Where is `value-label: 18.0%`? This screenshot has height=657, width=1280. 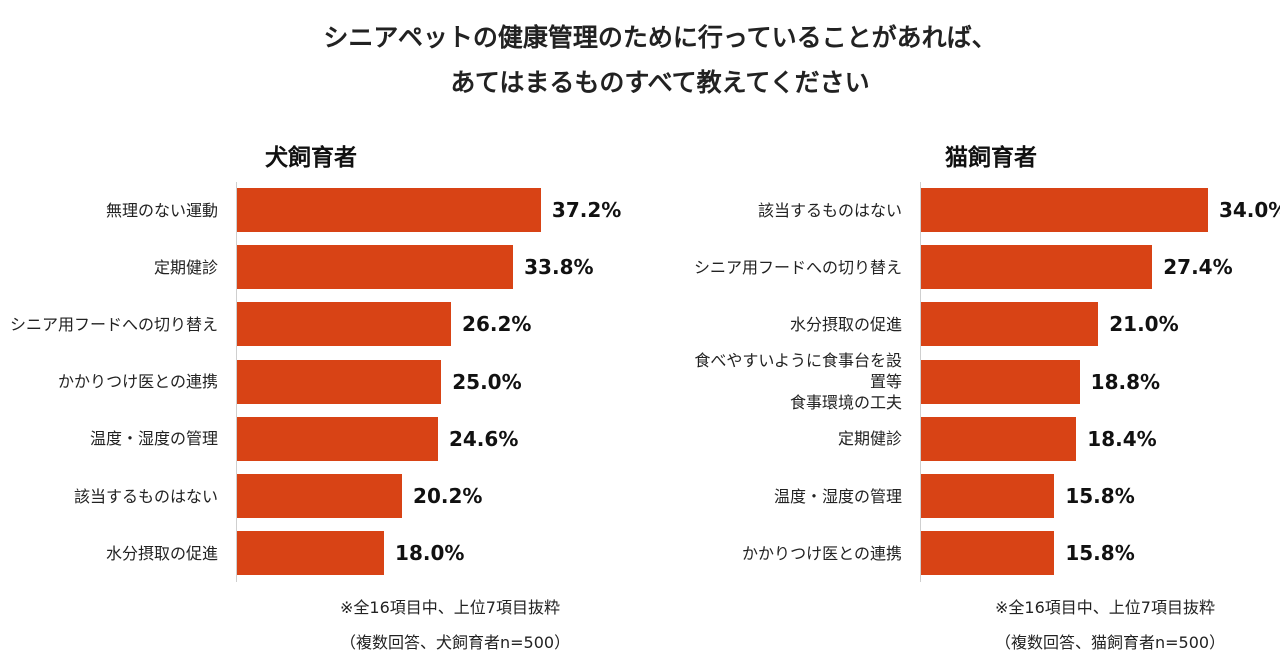 value-label: 18.0% is located at coordinates (430, 553).